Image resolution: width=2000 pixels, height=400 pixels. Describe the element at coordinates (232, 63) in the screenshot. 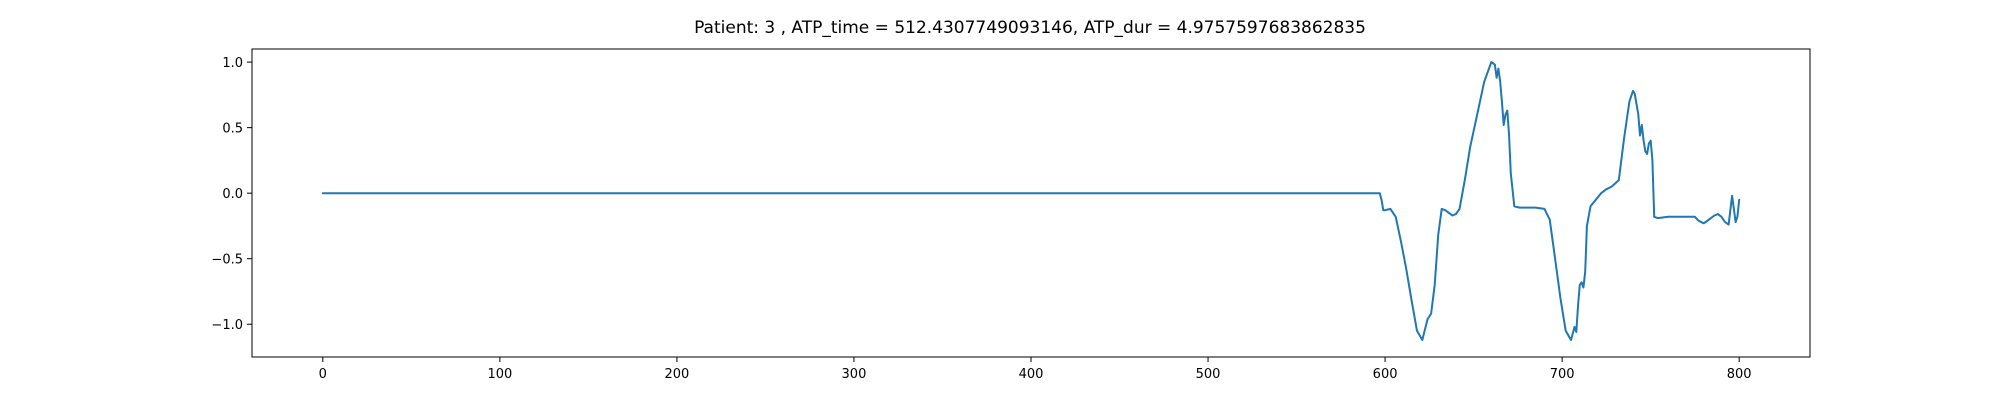

I see `y-tick-label: 1.0` at that location.